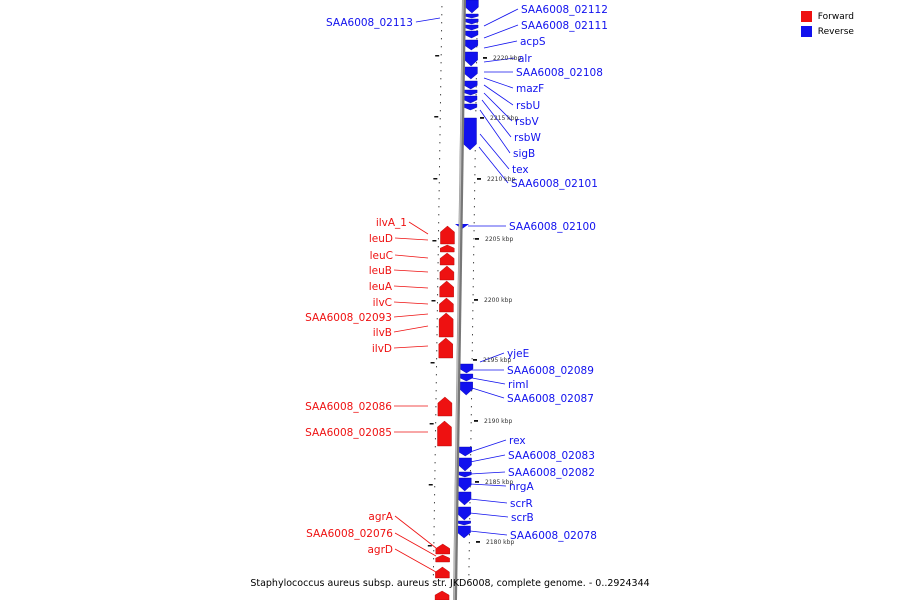 The image size is (900, 600). I want to click on leader-line-leub, so click(411, 271).